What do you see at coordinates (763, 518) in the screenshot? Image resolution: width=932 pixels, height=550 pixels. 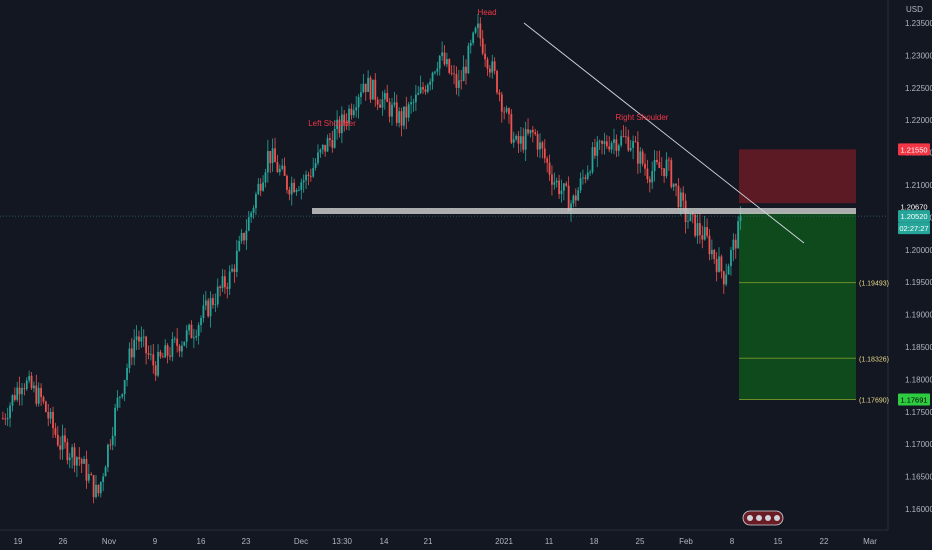 I see `logo-pill` at bounding box center [763, 518].